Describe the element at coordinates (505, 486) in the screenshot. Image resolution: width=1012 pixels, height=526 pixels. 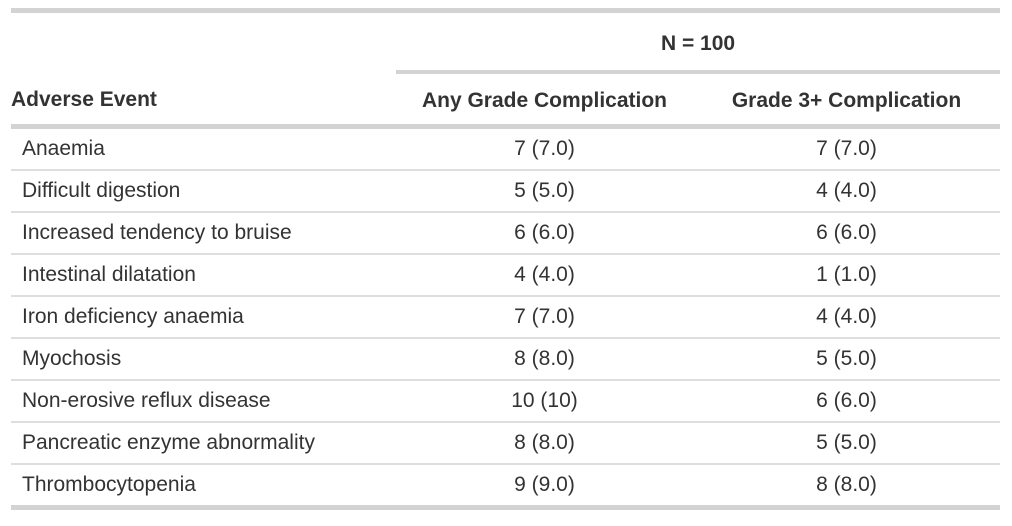
I see `table-row: Thrombocytopenia 9 (9.0) 8 (8.0)` at that location.